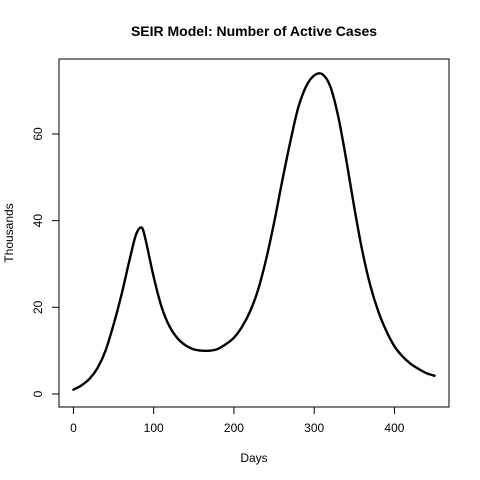 This screenshot has height=480, width=480. Describe the element at coordinates (38, 221) in the screenshot. I see `y-tick-label: 40` at that location.